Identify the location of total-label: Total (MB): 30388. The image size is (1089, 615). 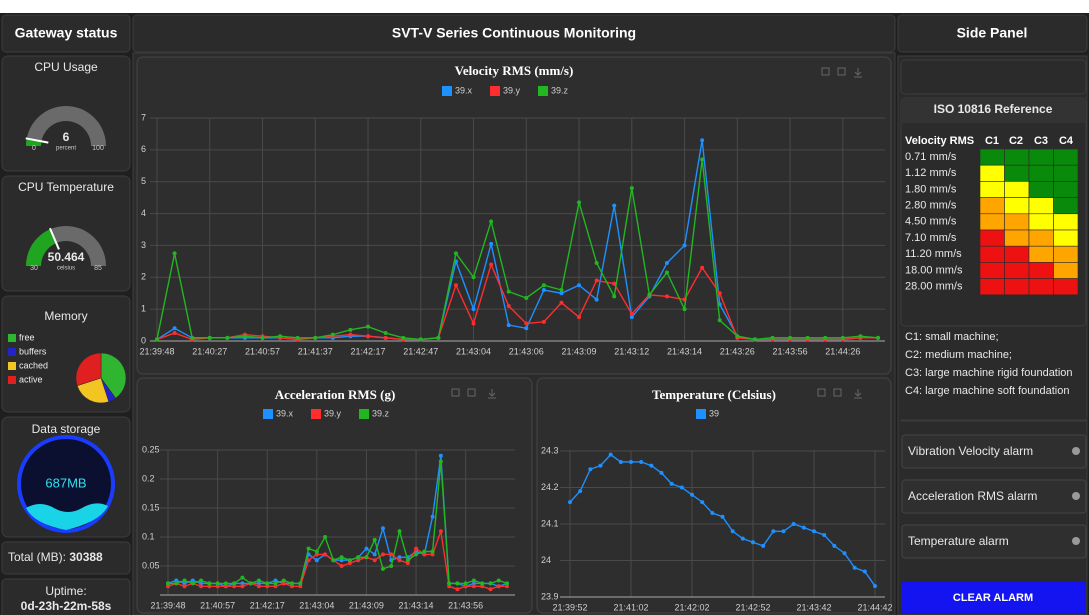
(55, 557).